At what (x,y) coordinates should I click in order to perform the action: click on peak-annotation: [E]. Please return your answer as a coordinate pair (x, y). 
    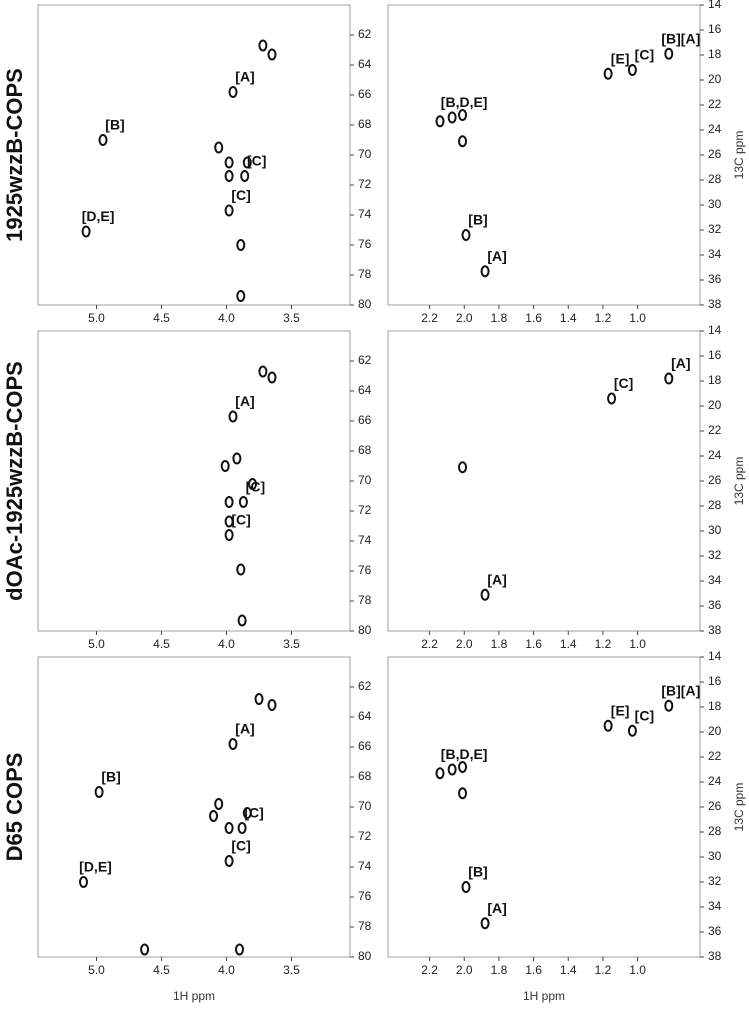
    Looking at the image, I should click on (620, 58).